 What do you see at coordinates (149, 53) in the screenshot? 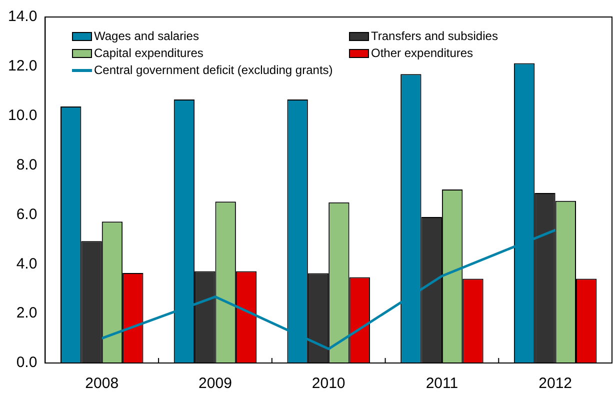
I see `legend-label: Capital expenditures` at bounding box center [149, 53].